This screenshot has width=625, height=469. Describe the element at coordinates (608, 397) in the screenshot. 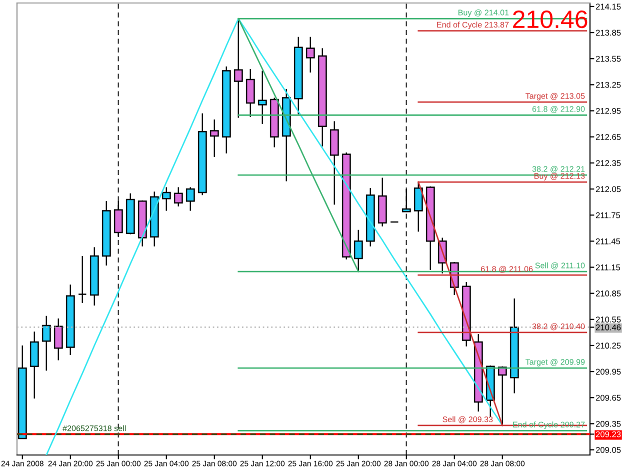

I see `y-tick-label: 209.65` at that location.